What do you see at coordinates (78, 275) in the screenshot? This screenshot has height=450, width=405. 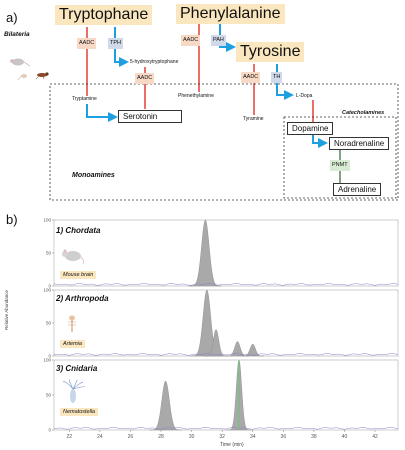 I see `organism-label-mouse-brain: Mouse brain` at bounding box center [78, 275].